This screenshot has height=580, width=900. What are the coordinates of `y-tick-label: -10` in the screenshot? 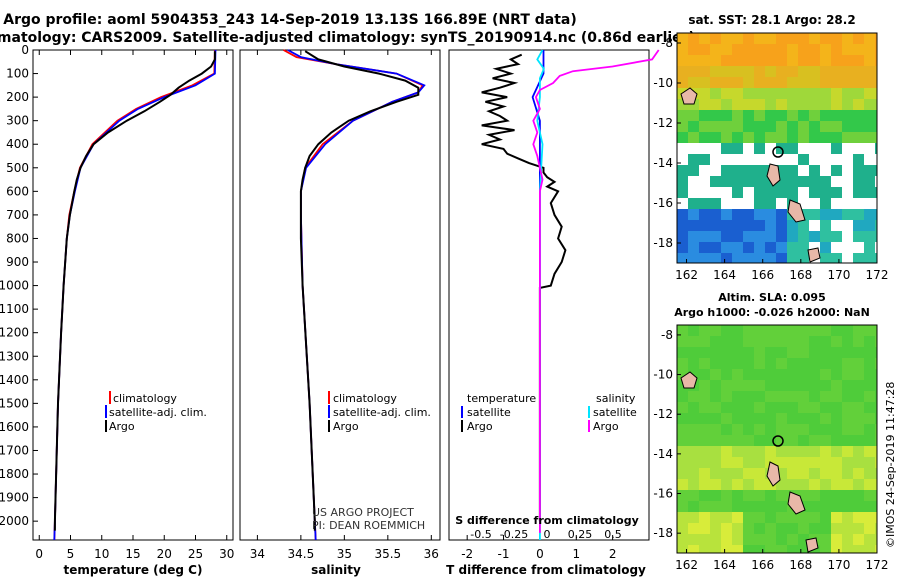 It's located at (663, 375).